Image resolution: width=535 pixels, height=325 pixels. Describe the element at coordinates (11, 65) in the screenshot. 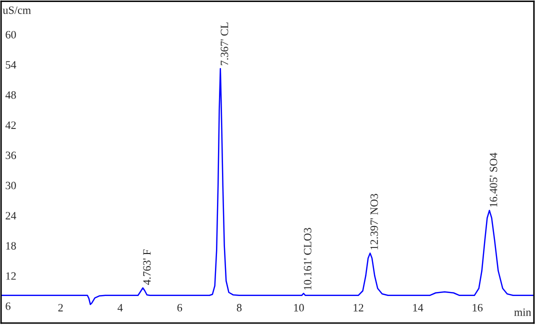

I see `y-tick-label: 54` at that location.